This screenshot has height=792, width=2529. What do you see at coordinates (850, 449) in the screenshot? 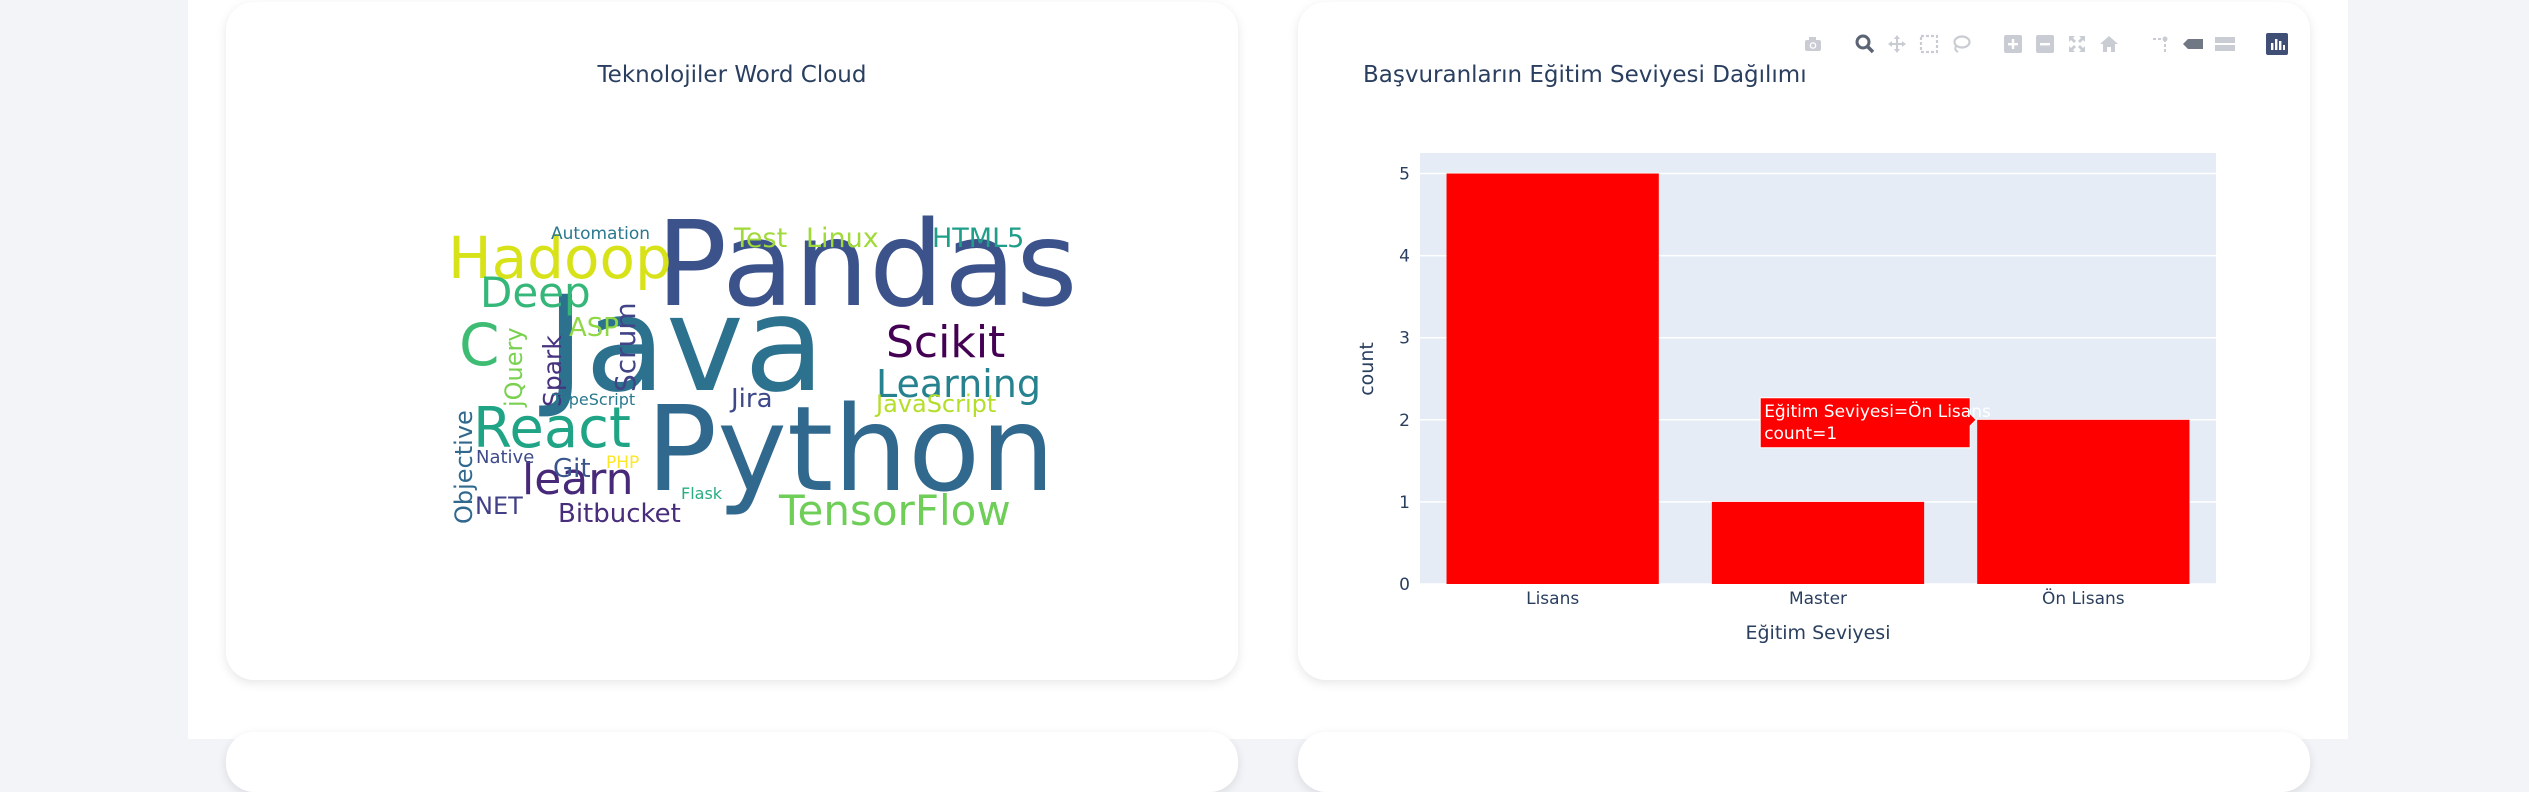
I see `word-cloud-word: Python` at bounding box center [850, 449].